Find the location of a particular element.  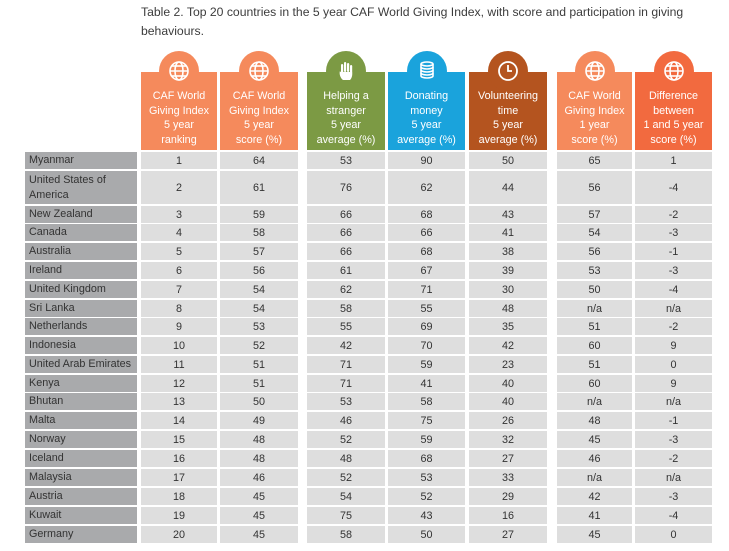

value-cell: 46 is located at coordinates (346, 420).